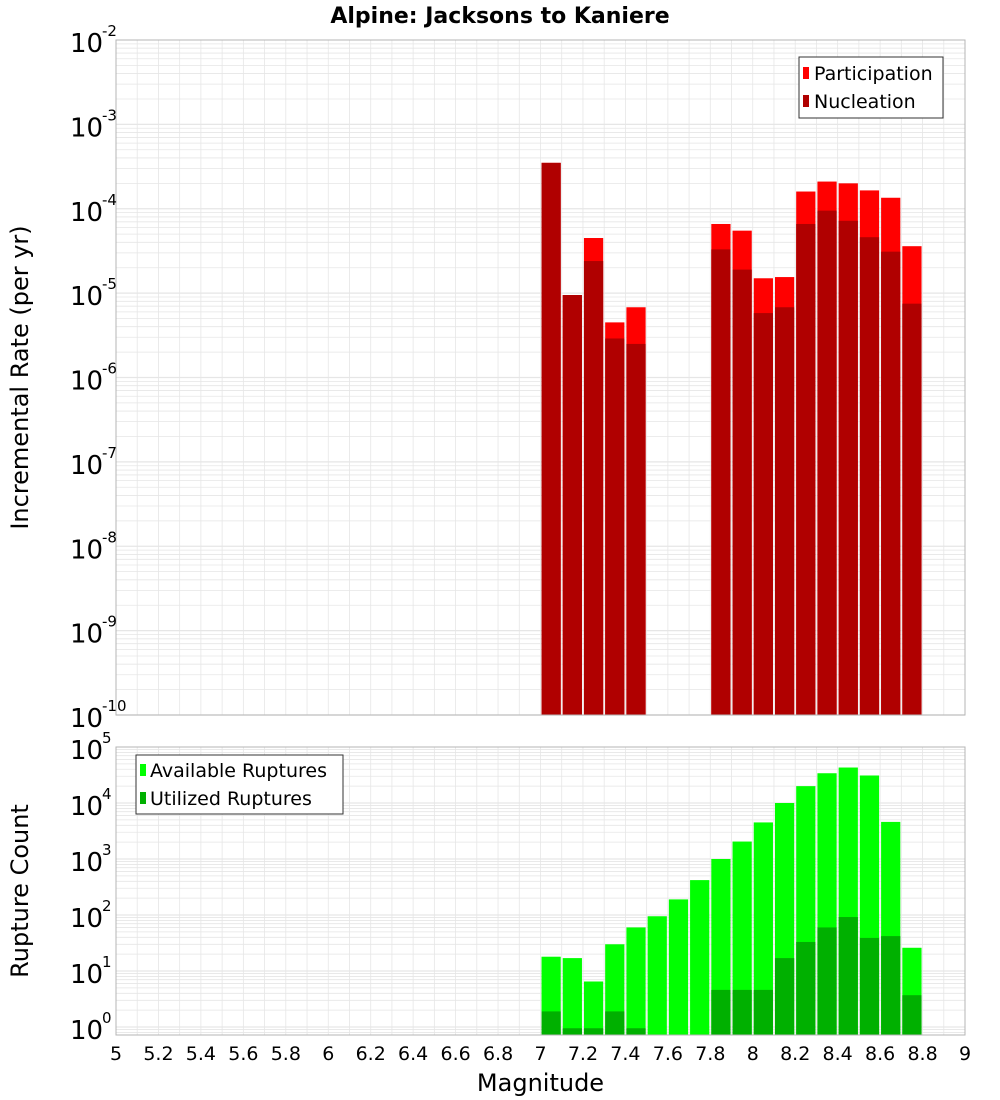 The height and width of the screenshot is (1100, 1000). I want to click on legend-label-available-ruptures: Available Ruptures, so click(238, 771).